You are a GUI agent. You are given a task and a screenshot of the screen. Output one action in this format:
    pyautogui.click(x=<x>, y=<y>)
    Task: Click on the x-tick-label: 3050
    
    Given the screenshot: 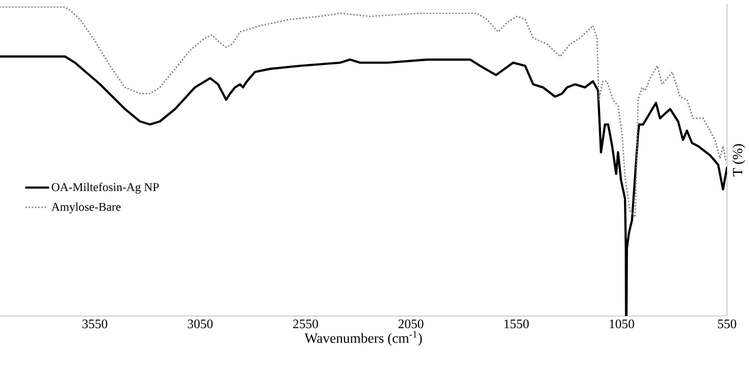 What is the action you would take?
    pyautogui.click(x=200, y=324)
    